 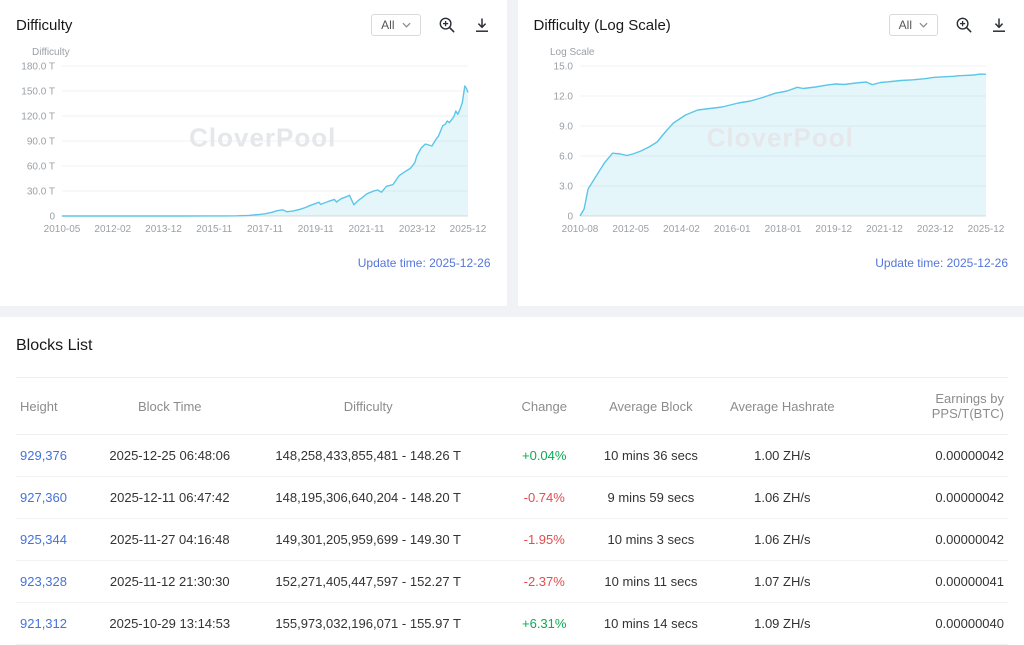 I want to click on svg-text: 2019-12, so click(x=833, y=229).